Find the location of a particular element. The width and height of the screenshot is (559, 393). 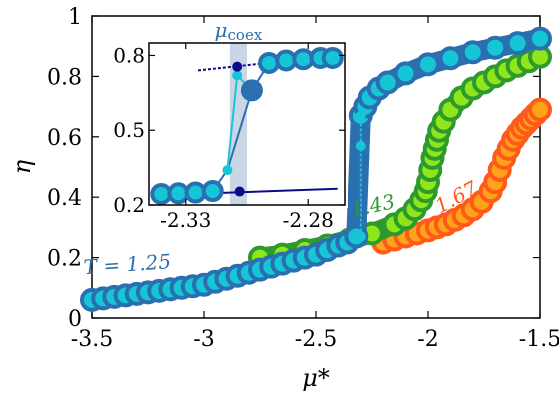

inset-y-tick-label: 0.2 is located at coordinates (129, 205).